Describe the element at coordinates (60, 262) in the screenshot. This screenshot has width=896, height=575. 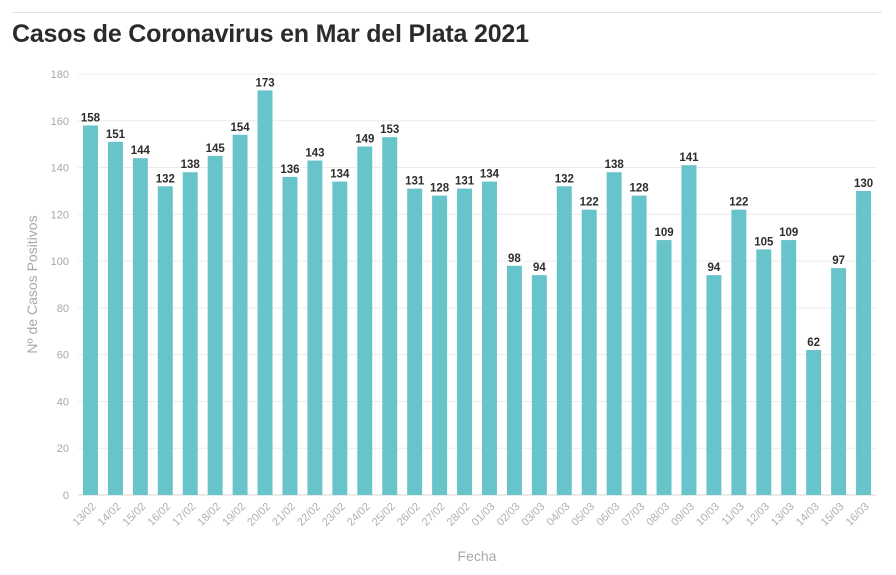
I see `y-tick-label: 100` at that location.